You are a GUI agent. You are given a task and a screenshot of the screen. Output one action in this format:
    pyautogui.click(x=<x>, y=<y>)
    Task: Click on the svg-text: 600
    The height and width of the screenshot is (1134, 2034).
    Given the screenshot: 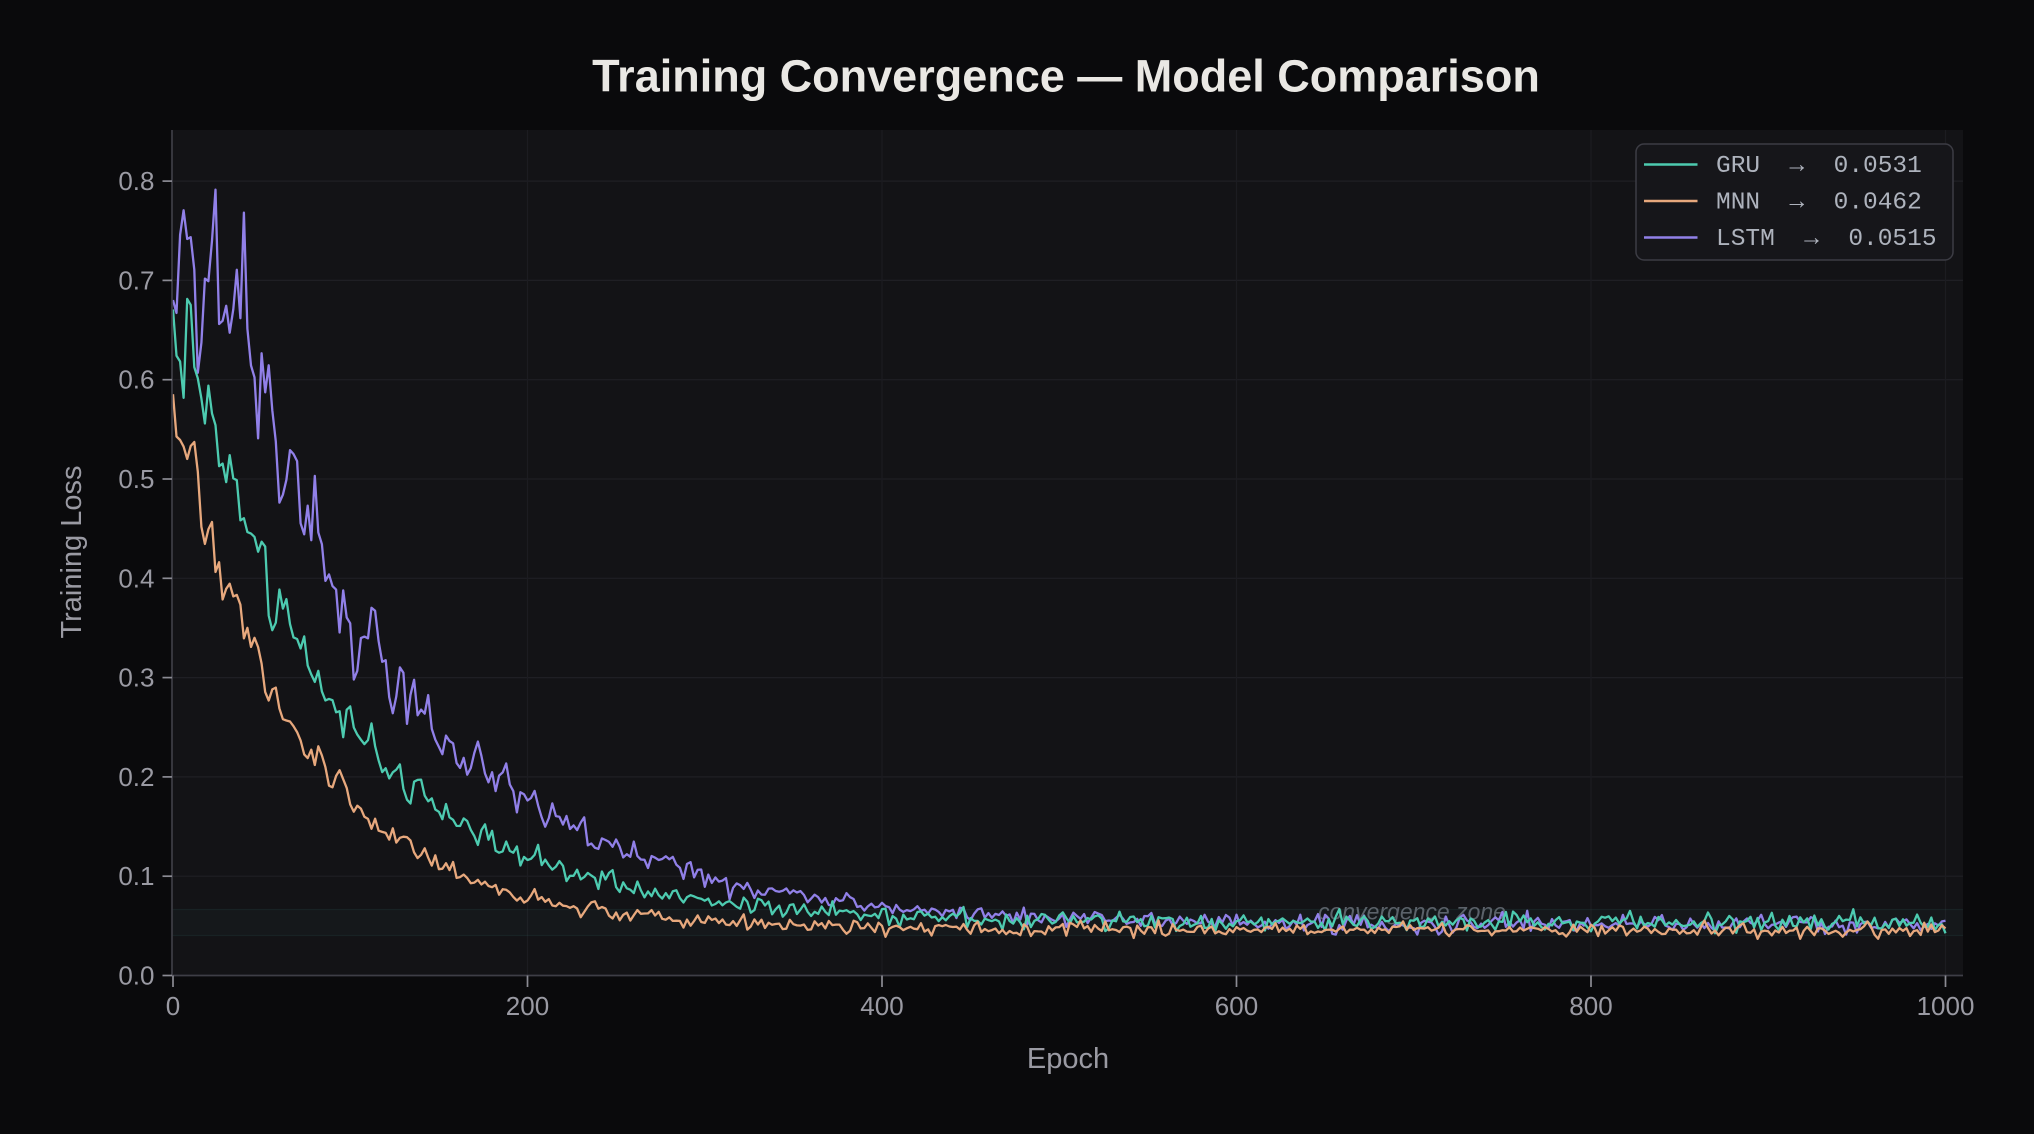 What is the action you would take?
    pyautogui.click(x=1236, y=1006)
    